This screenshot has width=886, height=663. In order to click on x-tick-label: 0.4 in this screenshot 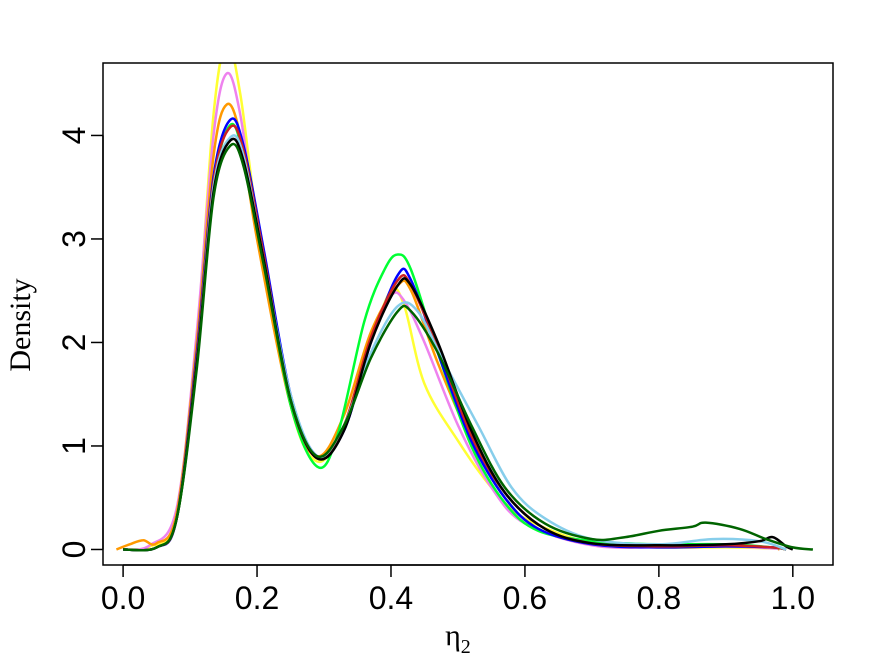, I will do `click(391, 598)`.